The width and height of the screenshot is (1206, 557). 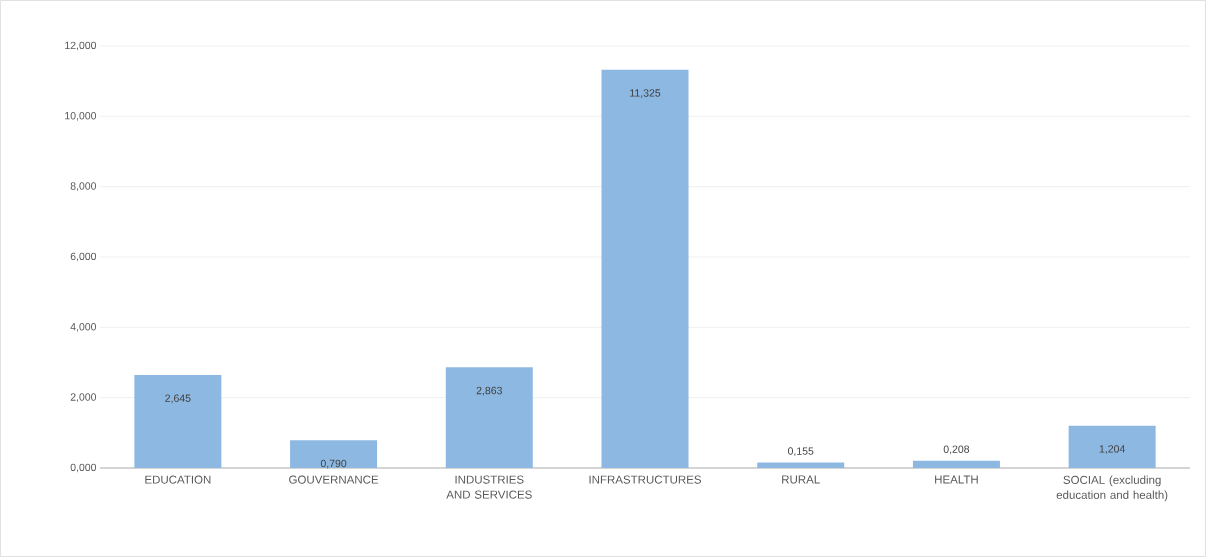 What do you see at coordinates (645, 93) in the screenshot?
I see `data-label: 11,325` at bounding box center [645, 93].